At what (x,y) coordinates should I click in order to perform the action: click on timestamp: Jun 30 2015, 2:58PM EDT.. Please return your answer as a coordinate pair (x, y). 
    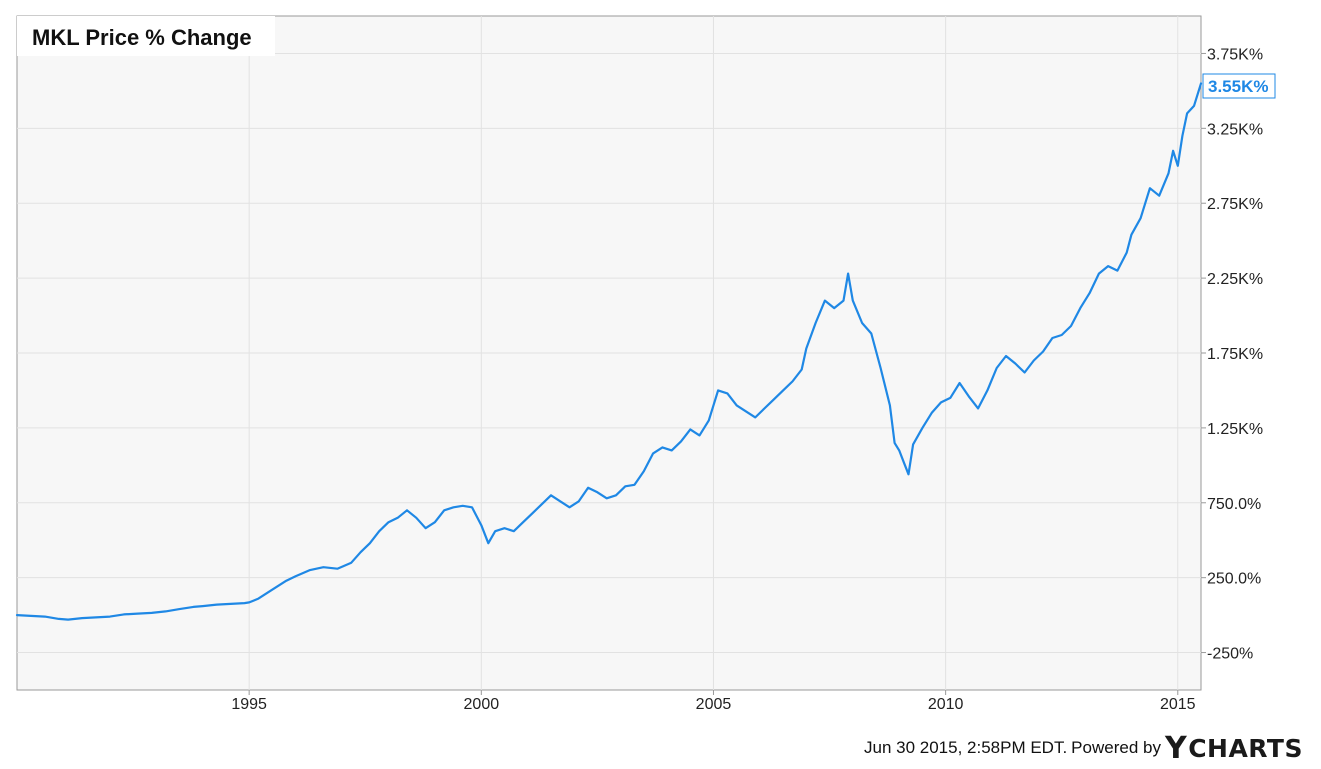
    Looking at the image, I should click on (965, 747).